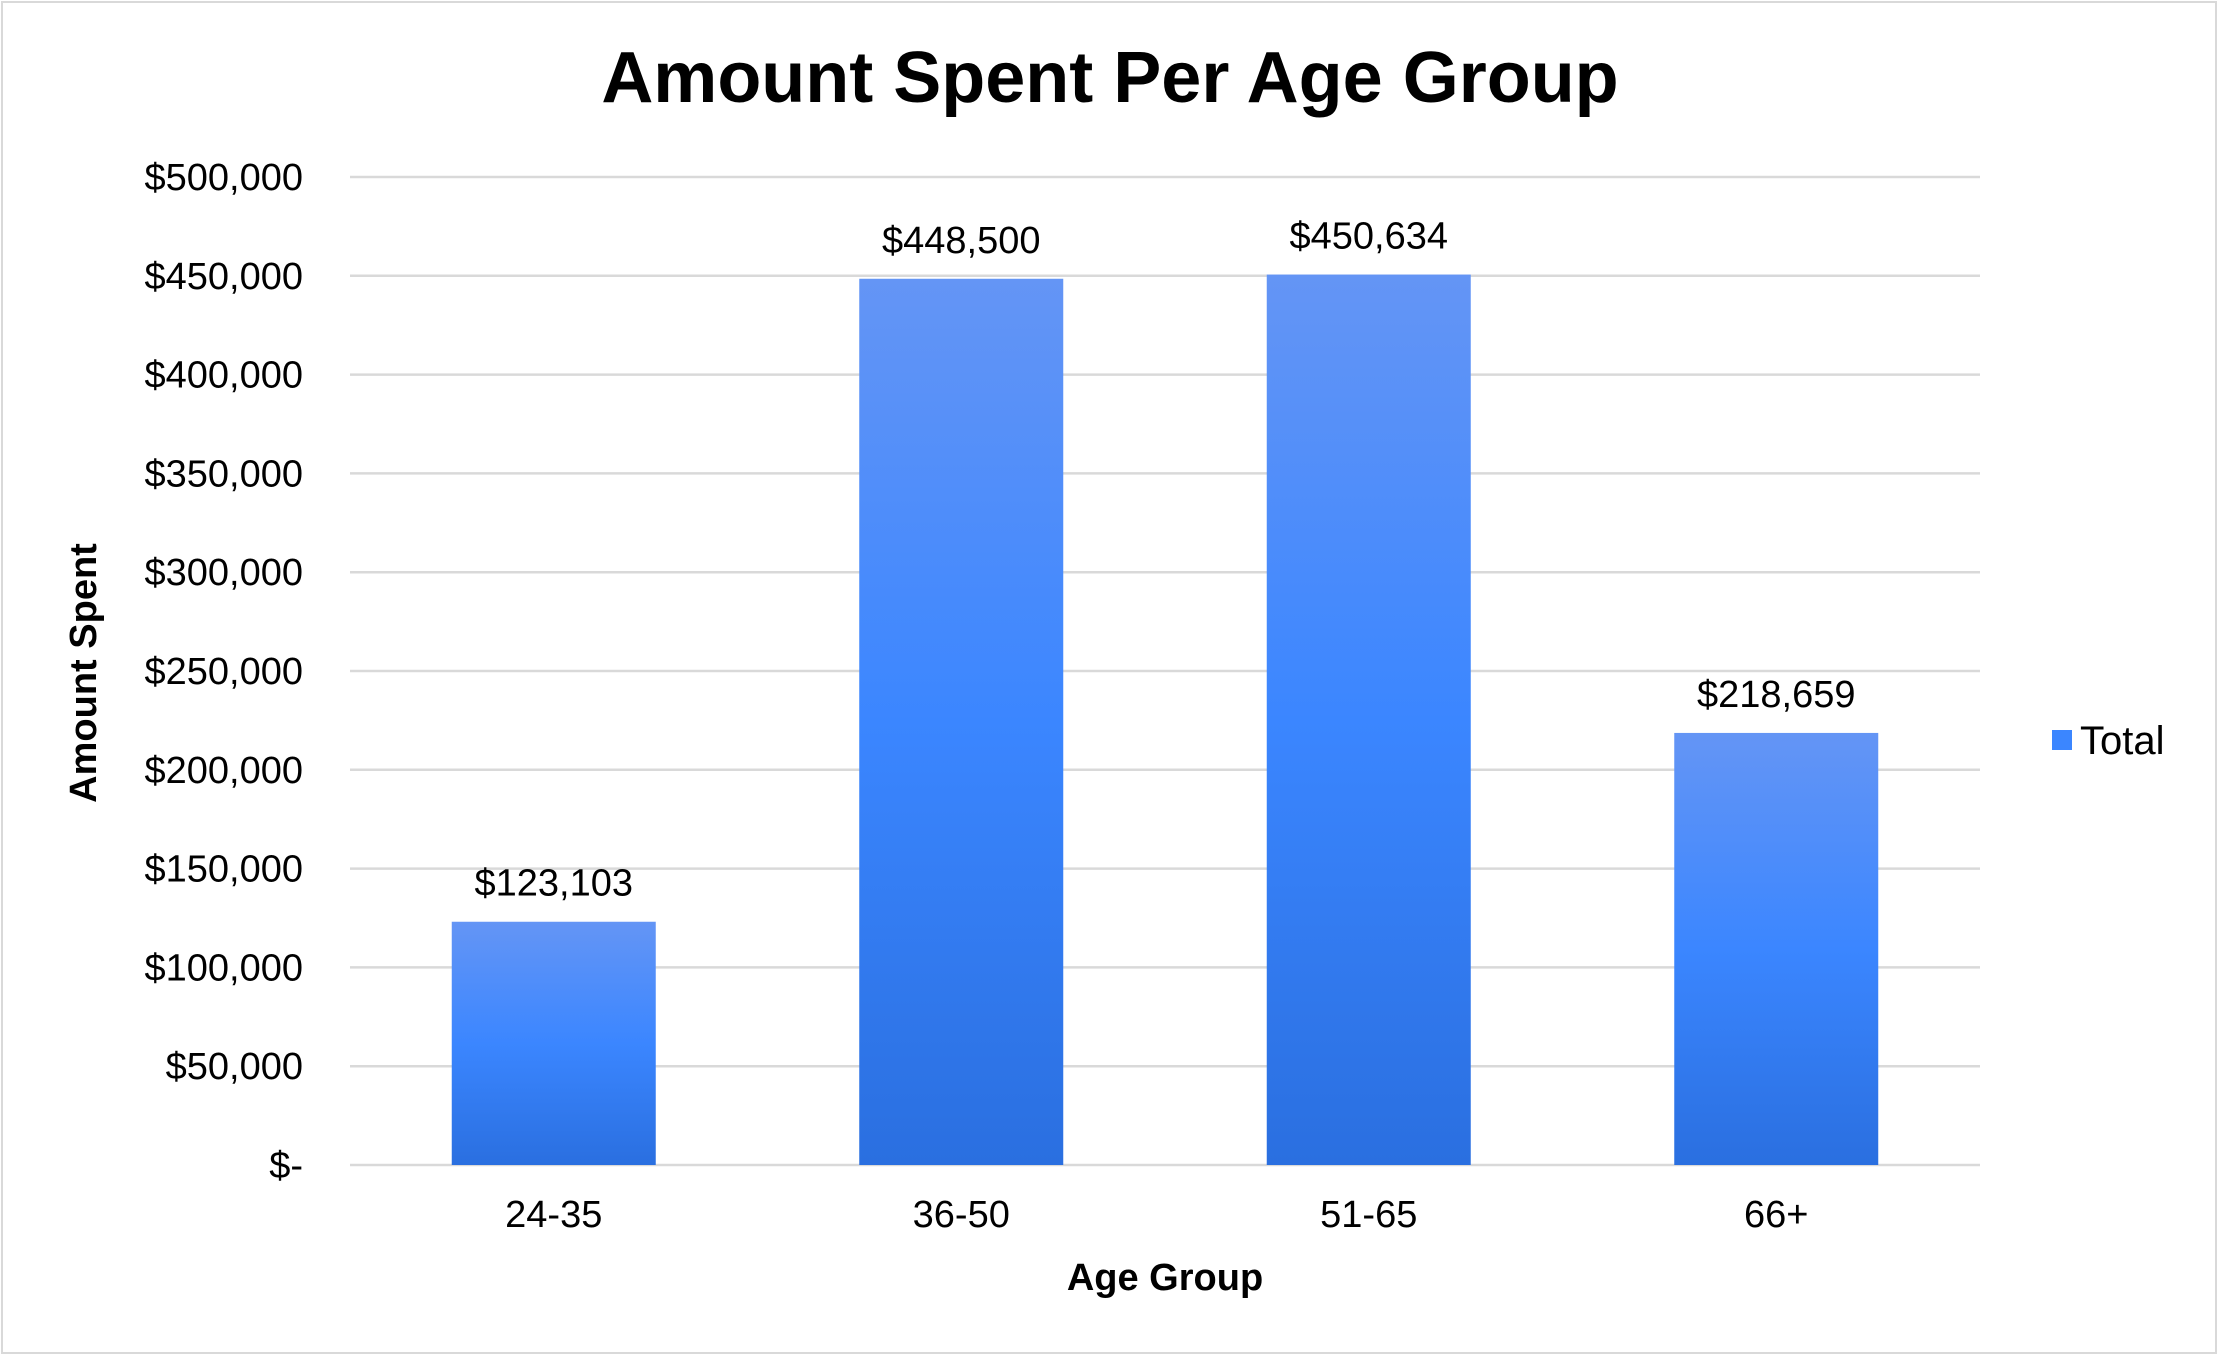 The image size is (2220, 1357). I want to click on y-tick-label: $400,000, so click(224, 376).